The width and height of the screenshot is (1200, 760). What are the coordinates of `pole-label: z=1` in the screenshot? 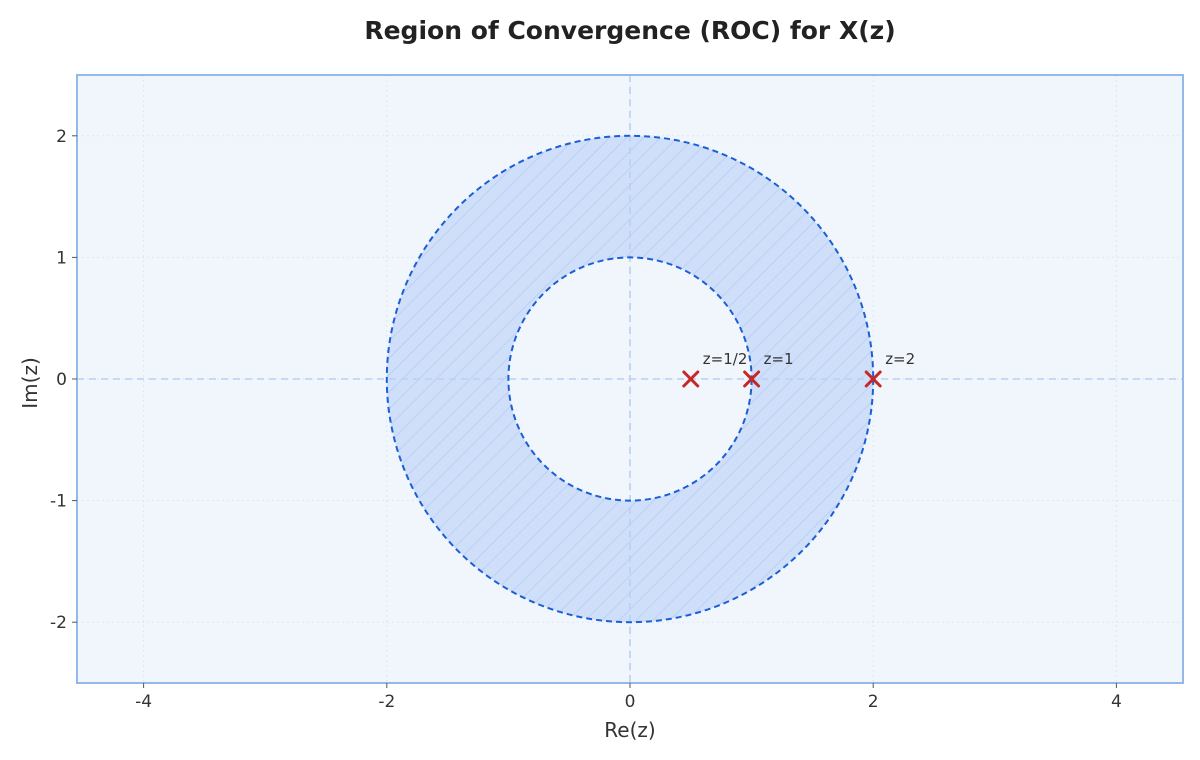 It's located at (779, 359).